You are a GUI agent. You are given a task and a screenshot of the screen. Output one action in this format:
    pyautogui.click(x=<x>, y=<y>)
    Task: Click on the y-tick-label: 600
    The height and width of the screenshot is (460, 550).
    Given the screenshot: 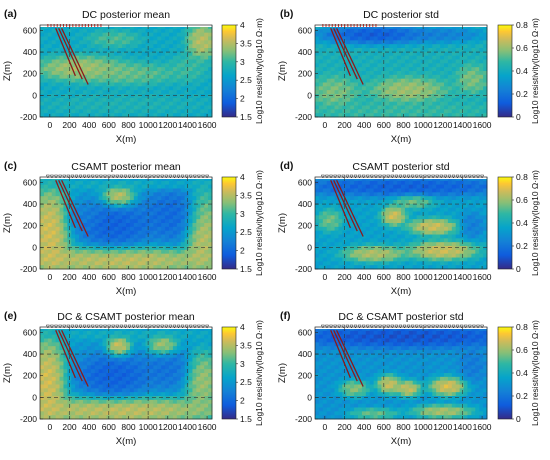 What is the action you would take?
    pyautogui.click(x=305, y=182)
    